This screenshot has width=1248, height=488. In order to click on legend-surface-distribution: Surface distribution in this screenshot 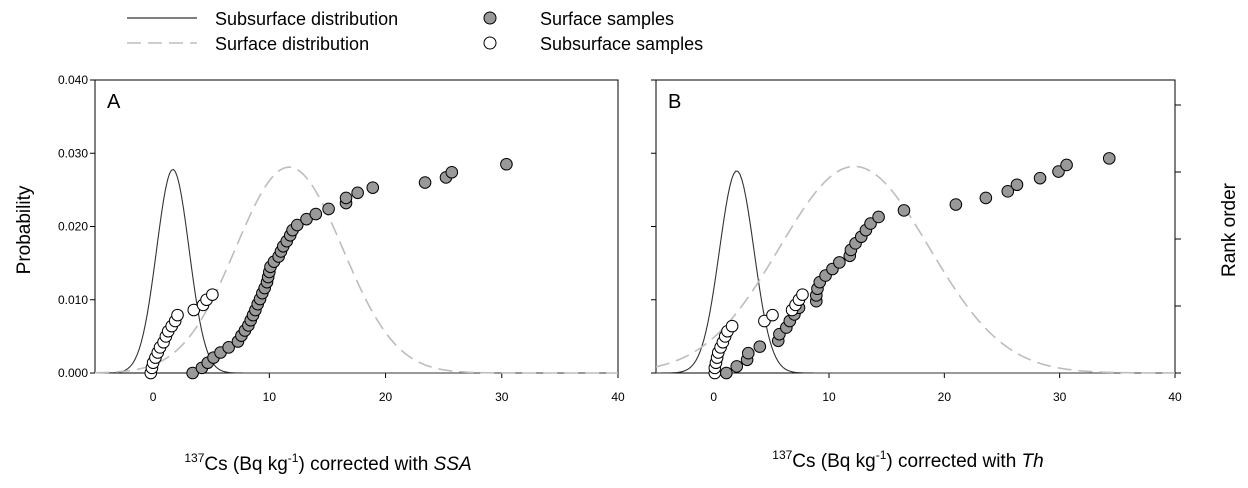, I will do `click(292, 44)`.